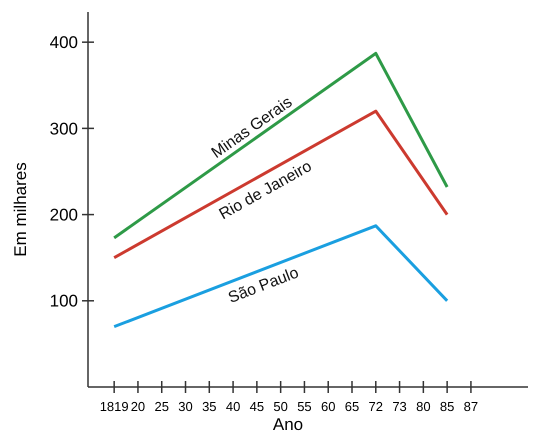 This screenshot has width=534, height=432. What do you see at coordinates (64, 128) in the screenshot?
I see `y-tick-label: 300` at bounding box center [64, 128].